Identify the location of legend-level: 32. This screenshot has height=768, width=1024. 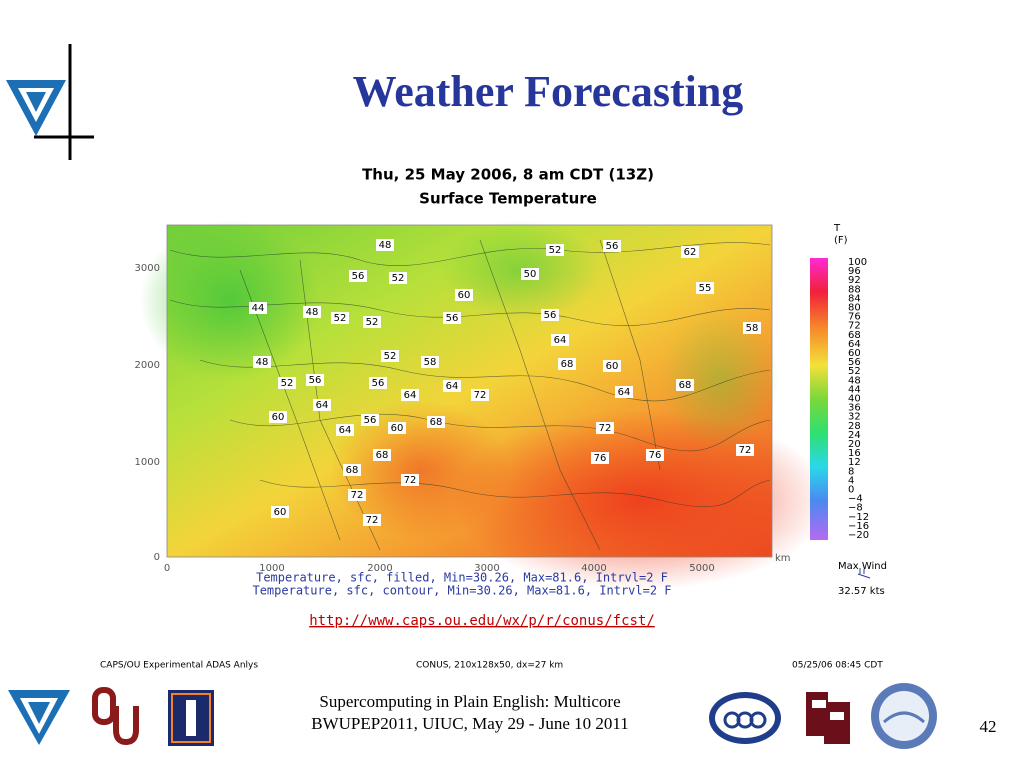
(854, 417).